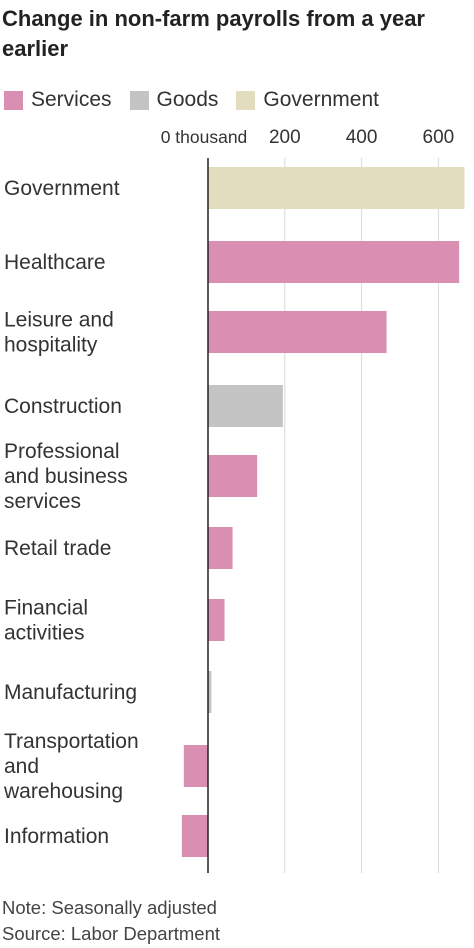 The image size is (474, 948). Describe the element at coordinates (44, 633) in the screenshot. I see `category-label-6-1: activities` at that location.